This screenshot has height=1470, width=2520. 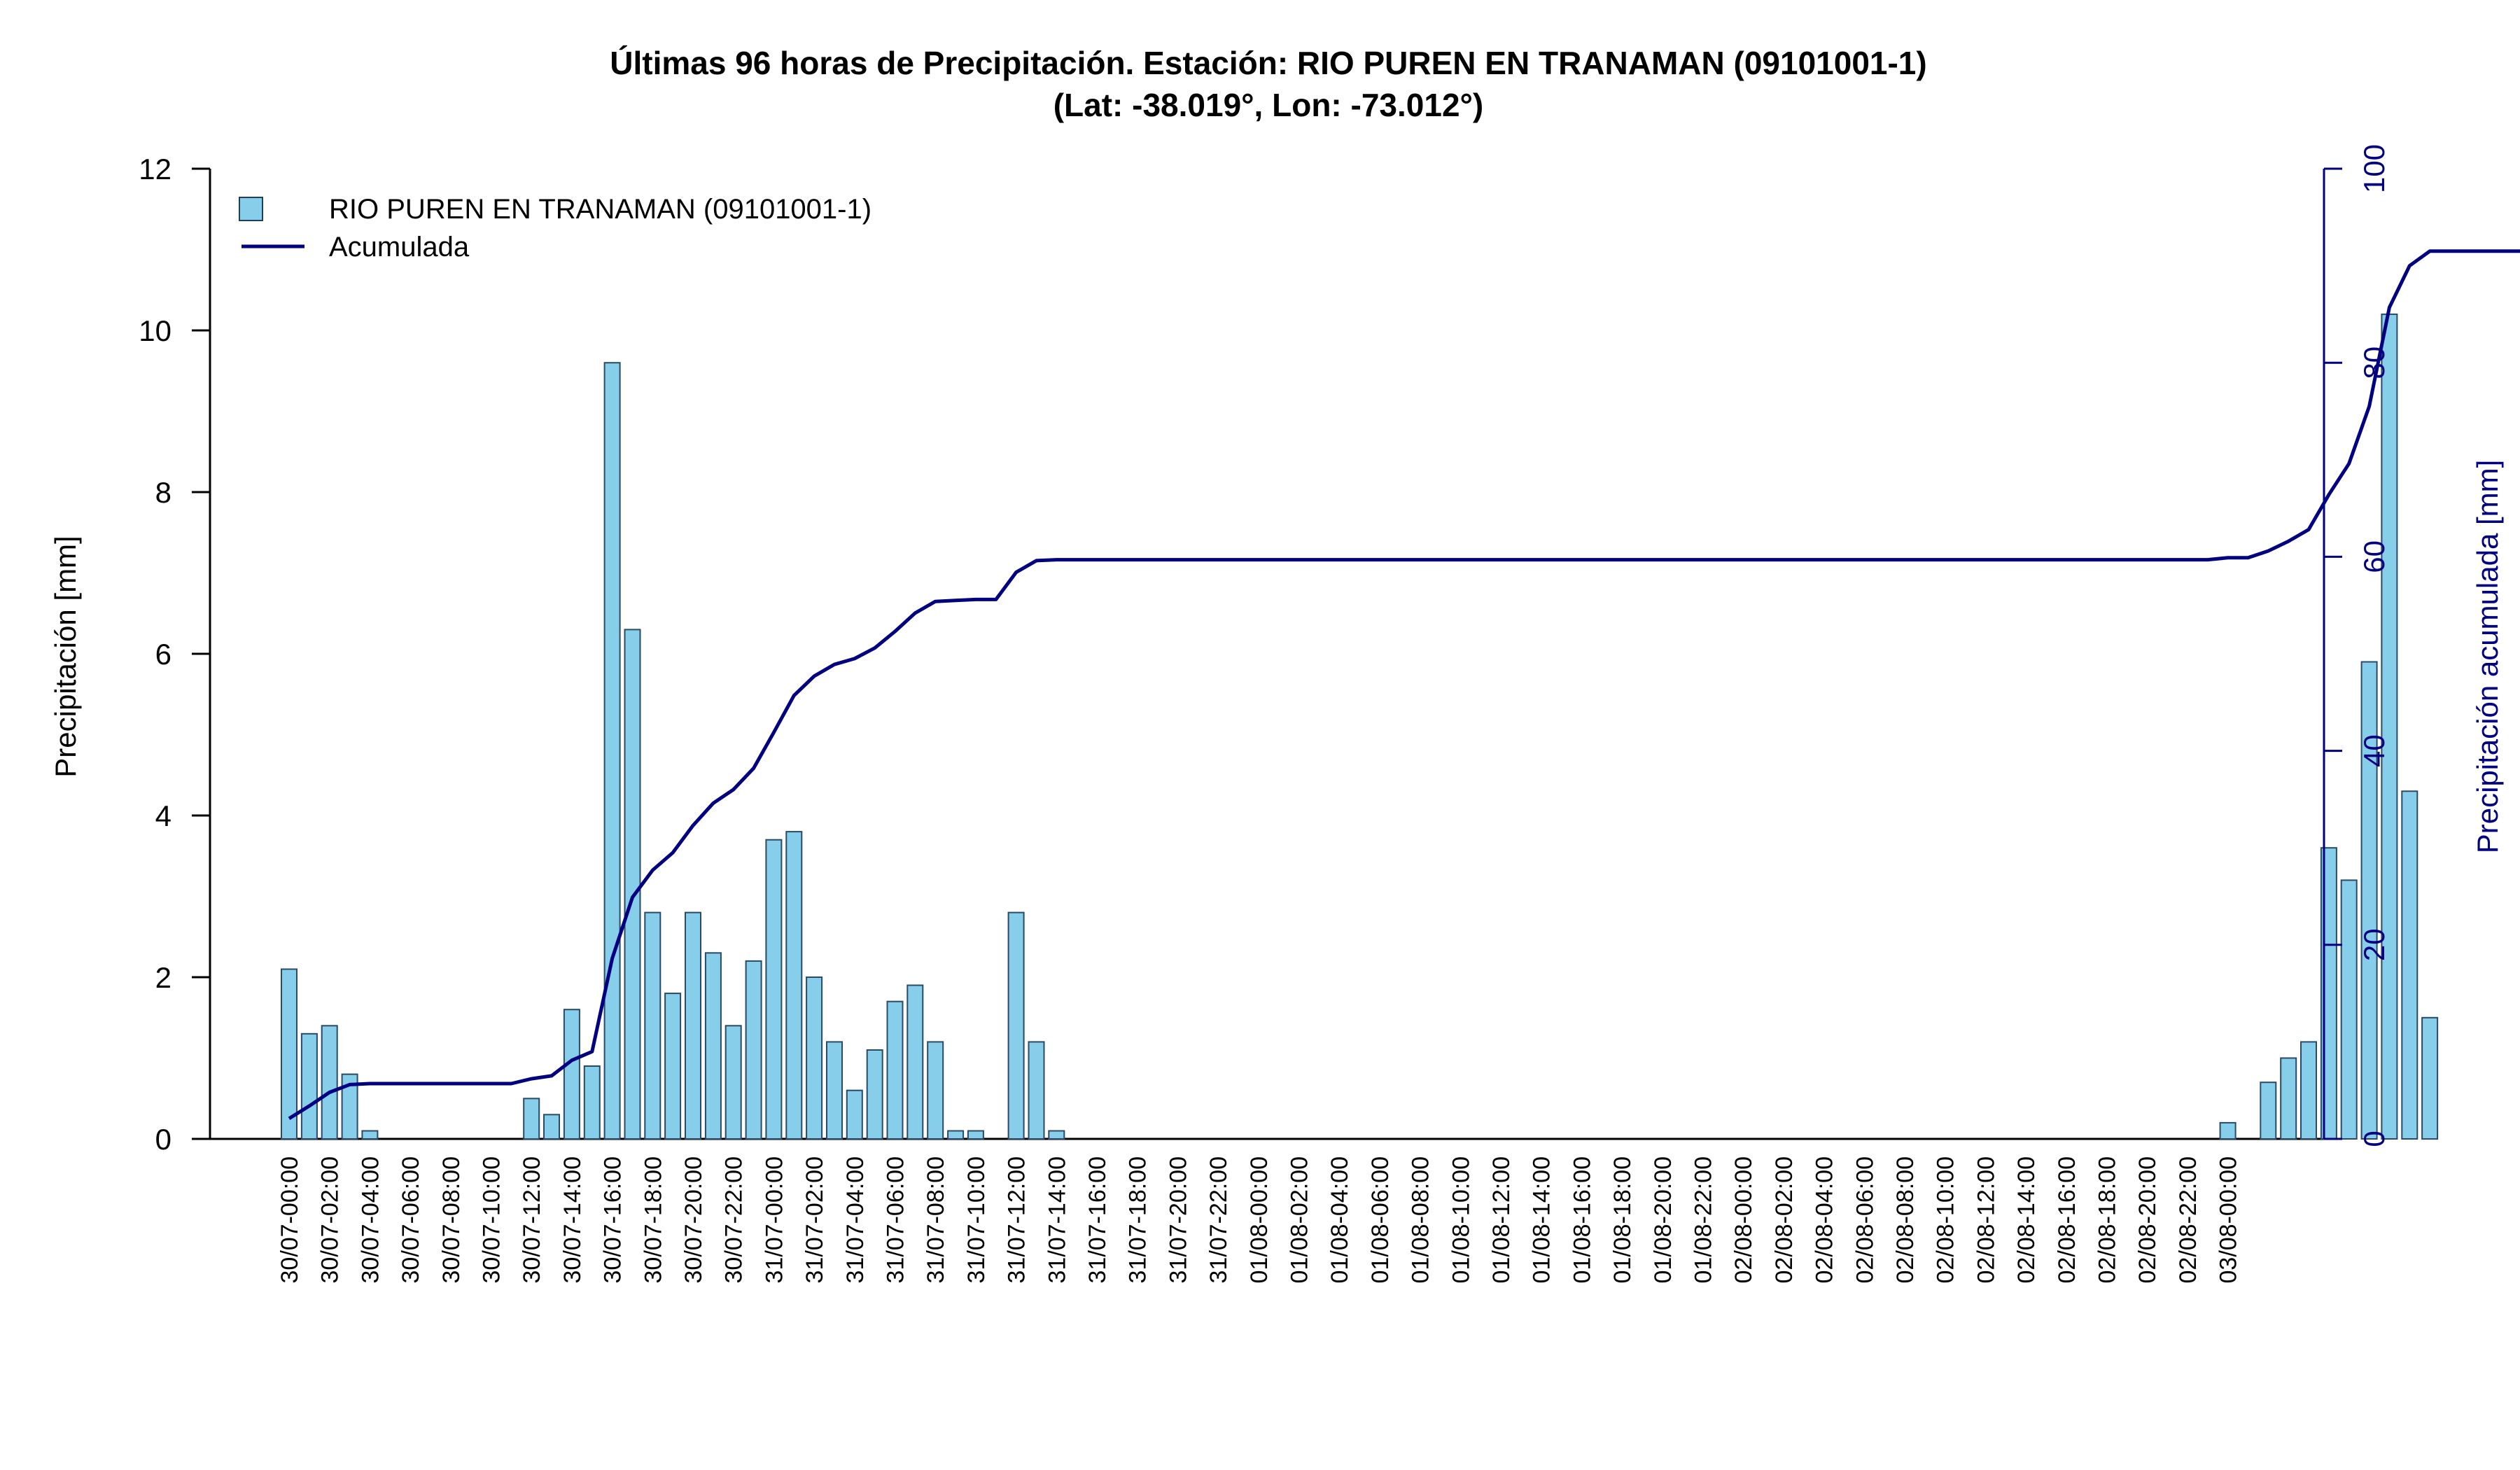 What do you see at coordinates (1542, 1220) in the screenshot?
I see `x-tick-label: 01/08-14:00` at bounding box center [1542, 1220].